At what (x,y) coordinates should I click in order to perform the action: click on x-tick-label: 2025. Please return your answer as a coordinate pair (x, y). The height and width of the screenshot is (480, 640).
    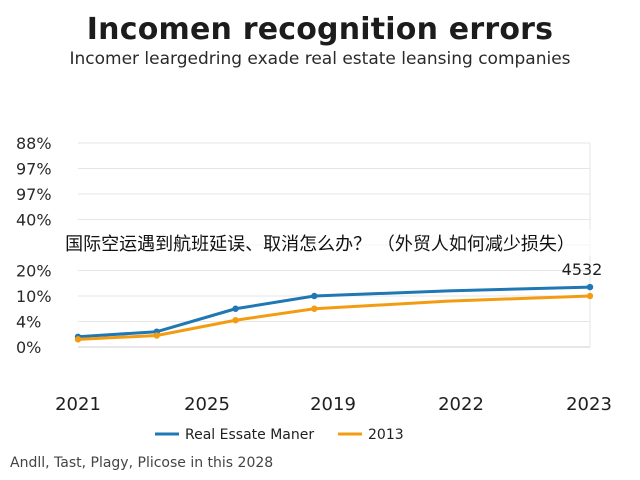
    Looking at the image, I should click on (207, 404).